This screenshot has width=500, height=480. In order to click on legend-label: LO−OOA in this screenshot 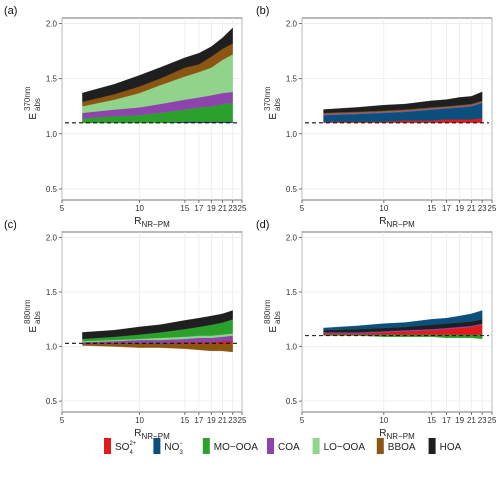, I will do `click(345, 447)`.